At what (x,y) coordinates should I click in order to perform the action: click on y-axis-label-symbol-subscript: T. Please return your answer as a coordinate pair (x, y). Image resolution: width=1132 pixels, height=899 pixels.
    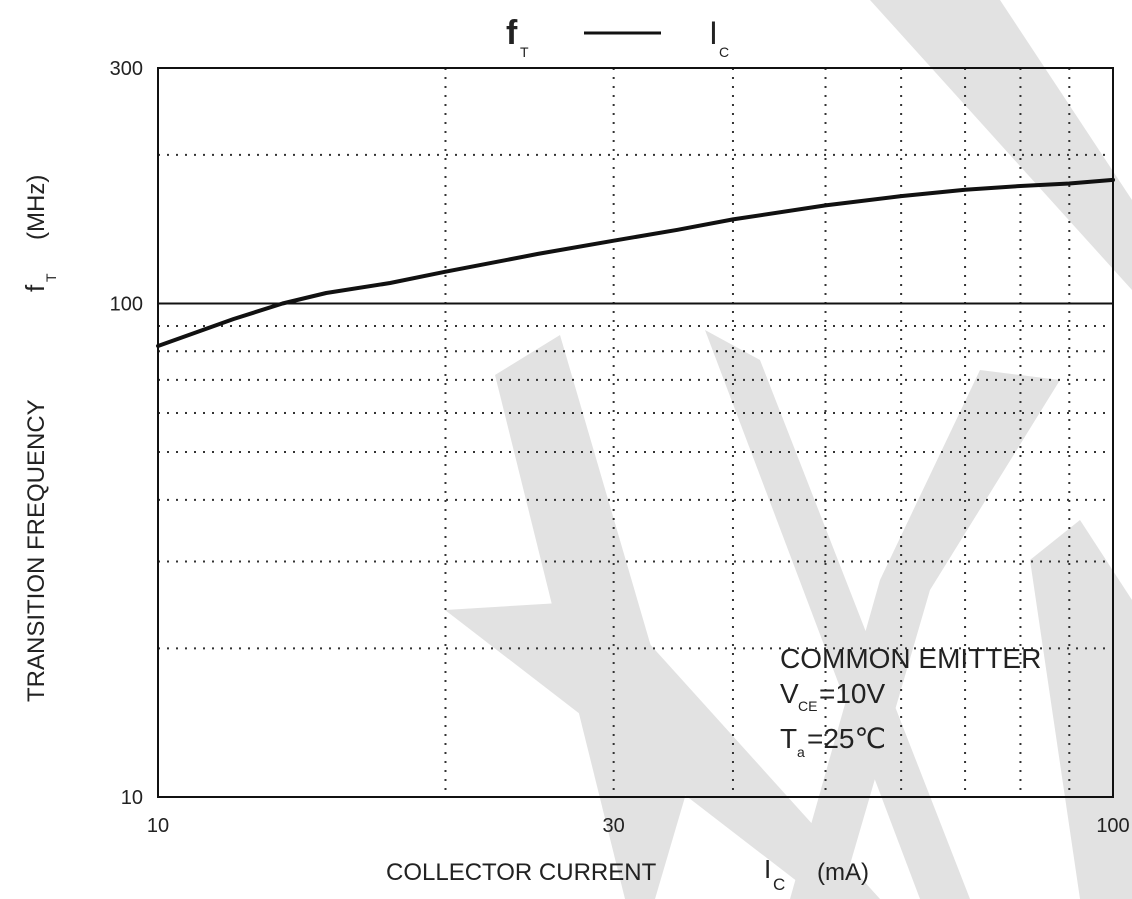
    Looking at the image, I should click on (51, 277).